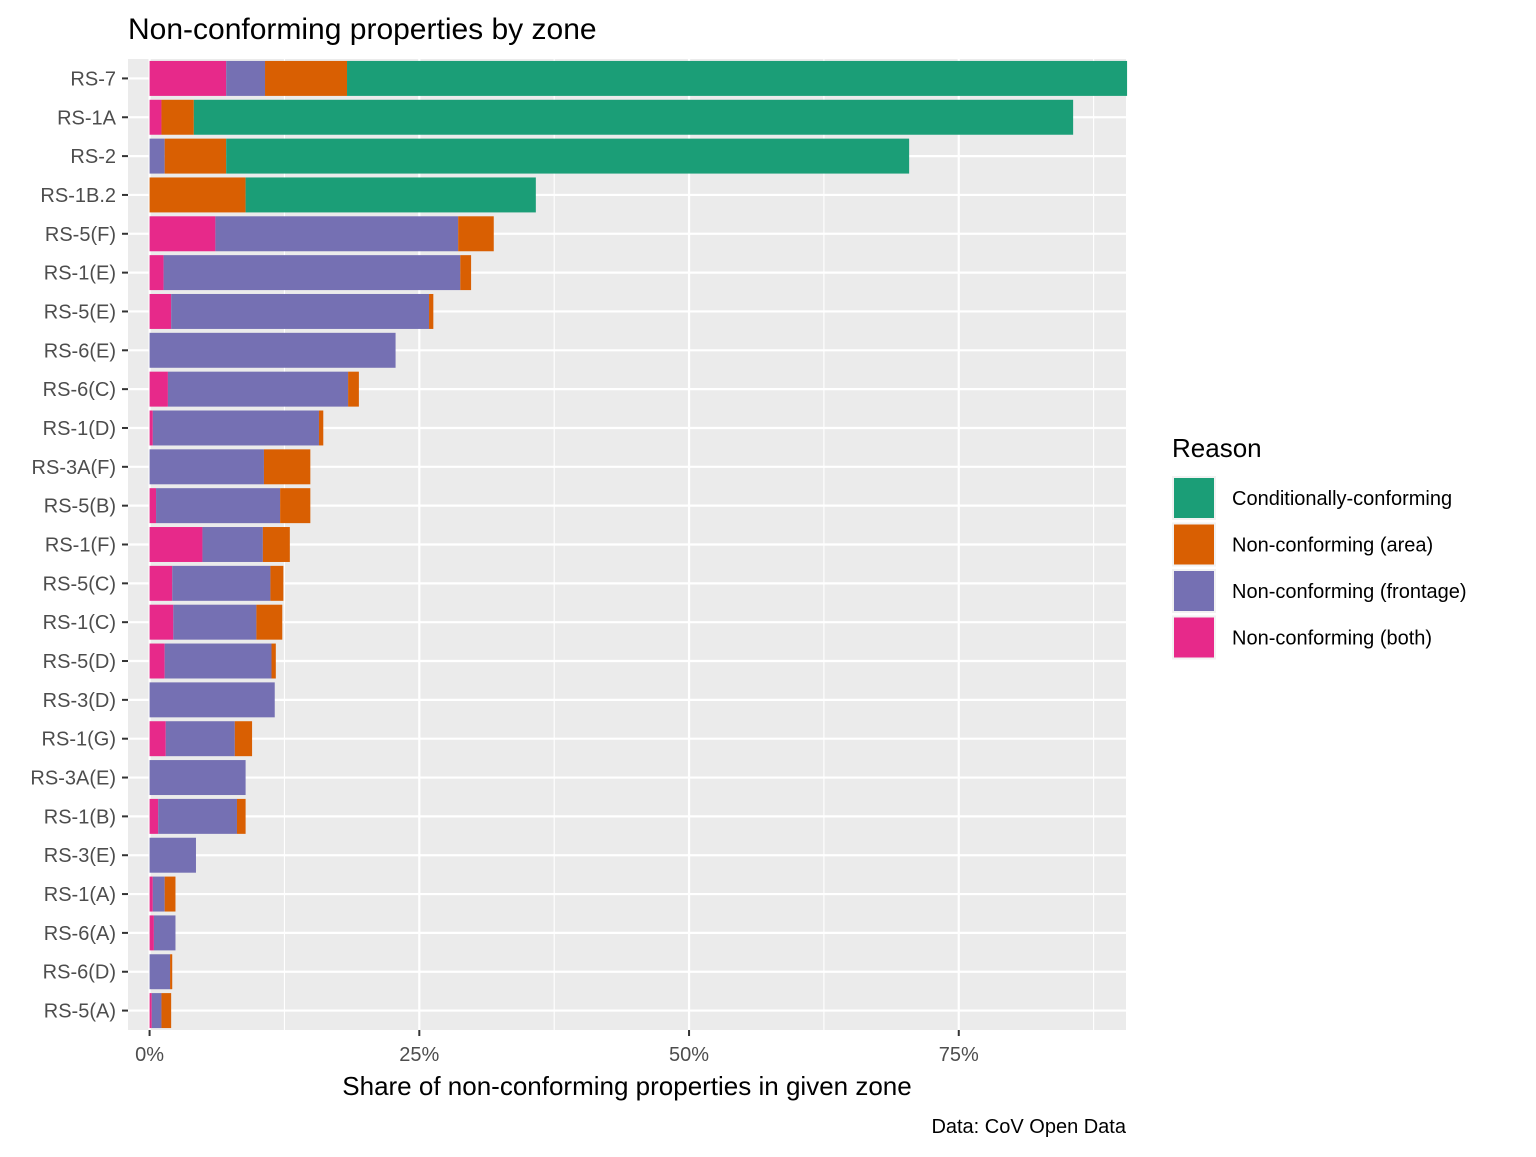  Describe the element at coordinates (93, 157) in the screenshot. I see `y-tick-label: RS-2` at that location.